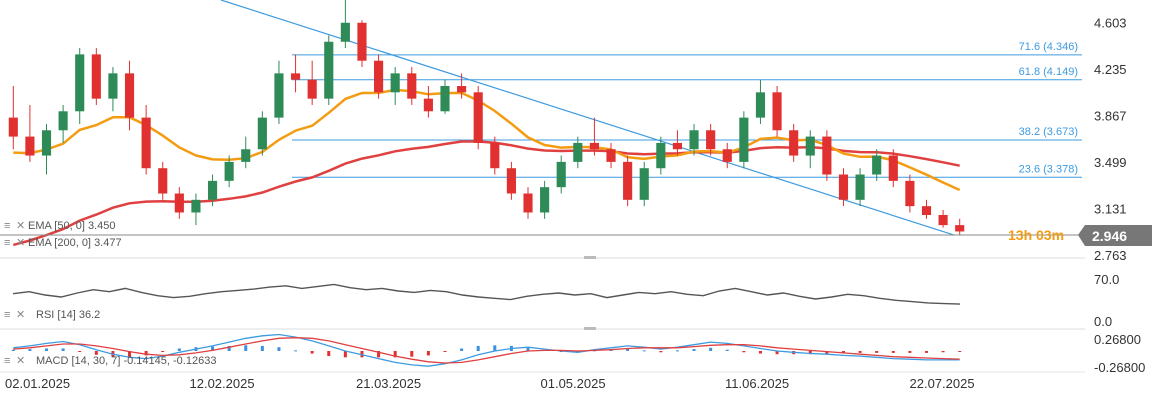 This screenshot has width=1166, height=403. Describe the element at coordinates (388, 383) in the screenshot. I see `date-tick-label: 21.03.2025` at that location.